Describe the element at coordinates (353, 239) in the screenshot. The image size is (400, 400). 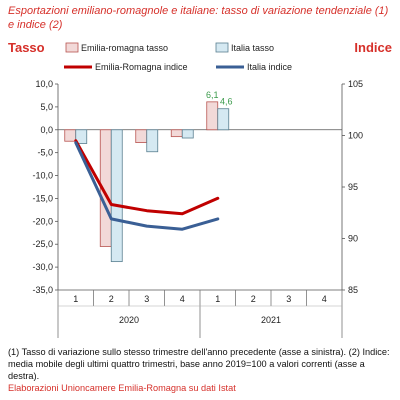
I see `right-tick-label: 90` at that location.